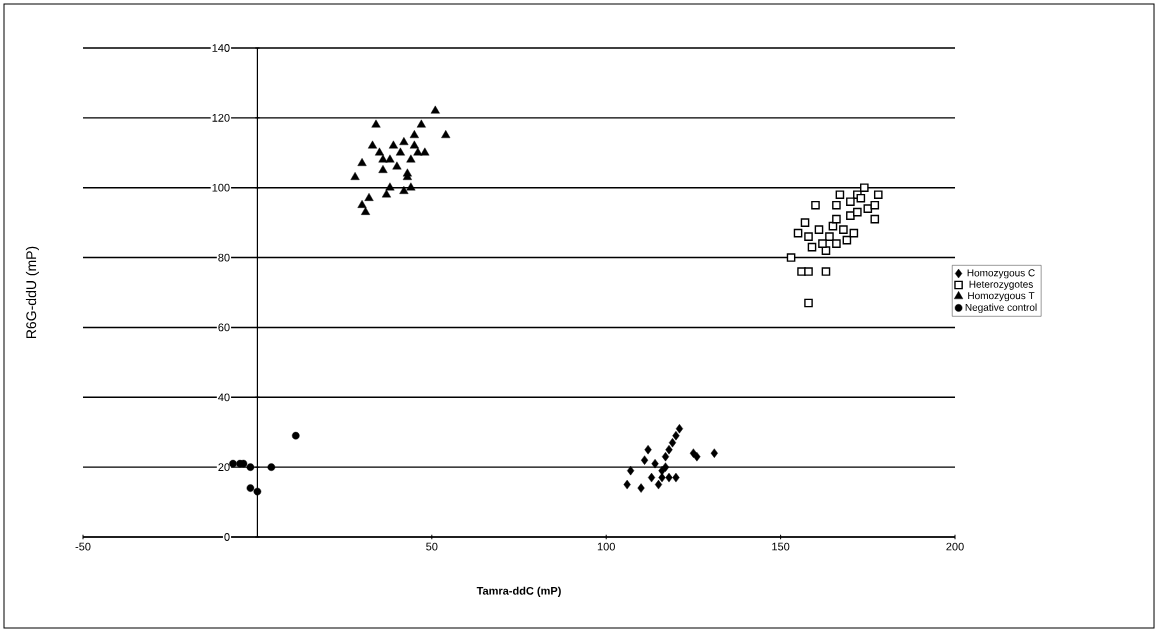  I want to click on y-tick-label: 80, so click(224, 257).